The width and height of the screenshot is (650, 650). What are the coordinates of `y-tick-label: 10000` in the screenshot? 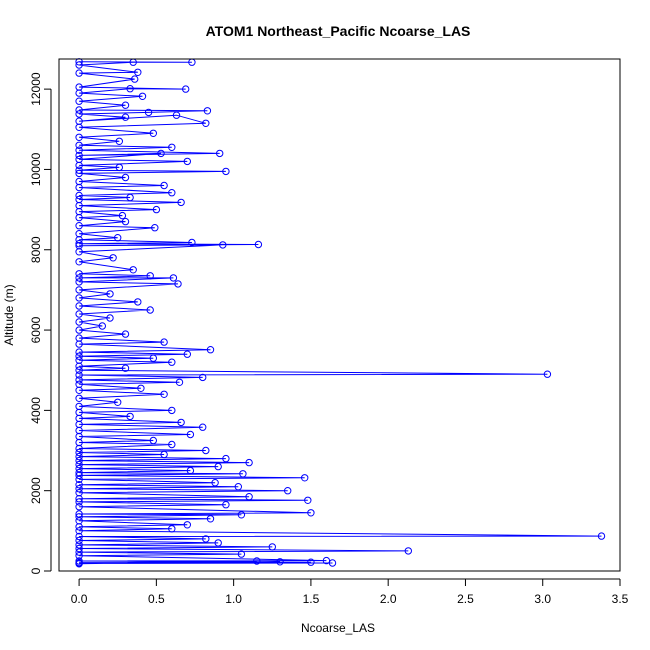 It's located at (36, 169).